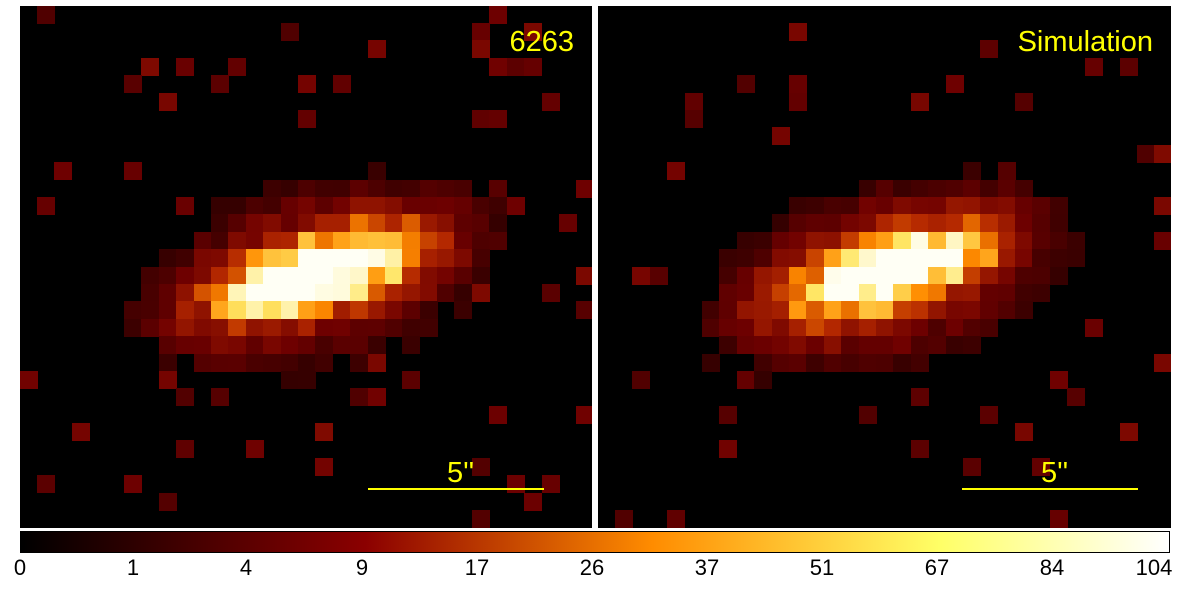 The width and height of the screenshot is (1200, 598). I want to click on colorbar-tick: 67, so click(937, 567).